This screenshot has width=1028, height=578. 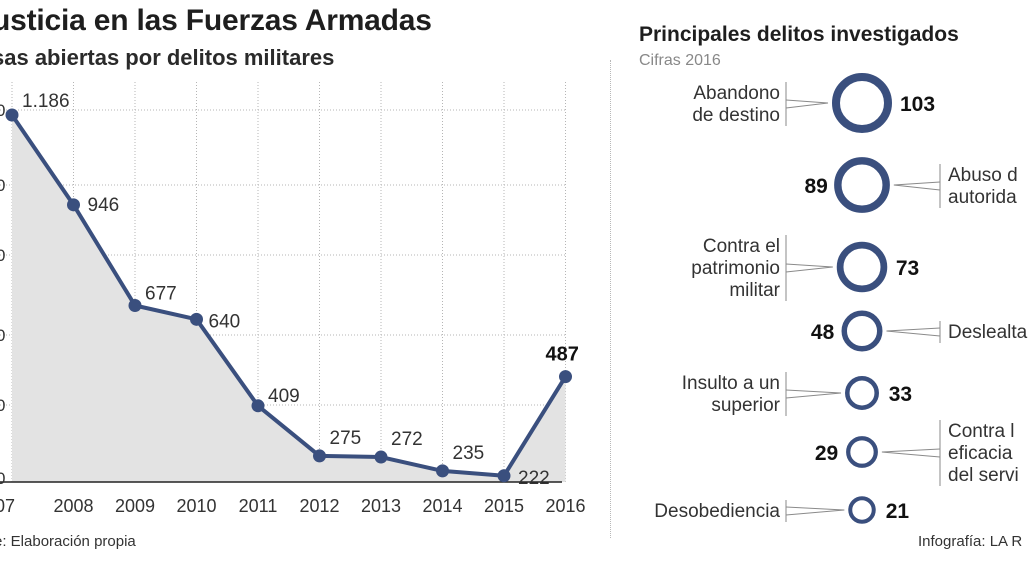 What do you see at coordinates (981, 431) in the screenshot?
I see `category-label: Contra l` at bounding box center [981, 431].